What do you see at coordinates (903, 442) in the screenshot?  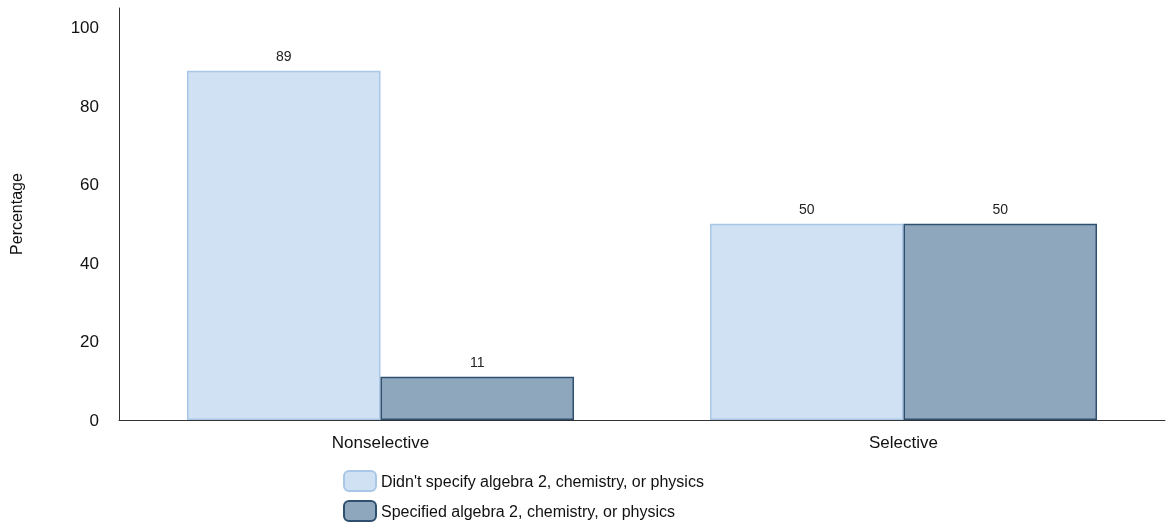 I see `x-tick-label: Selective` at bounding box center [903, 442].